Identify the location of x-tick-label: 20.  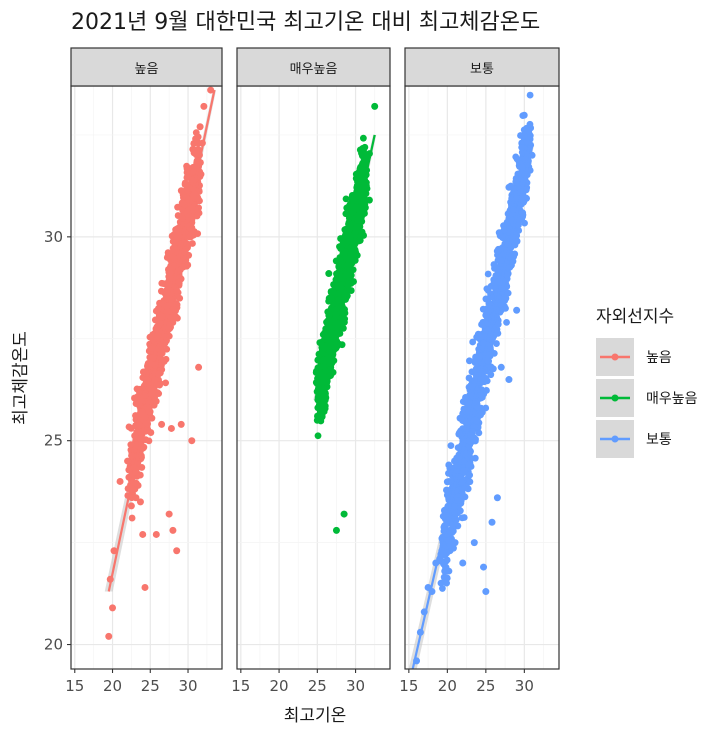
(447, 686).